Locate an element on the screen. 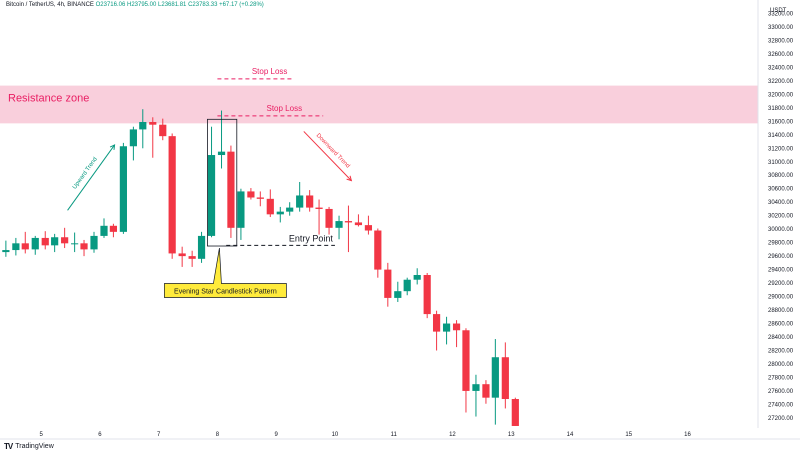 The width and height of the screenshot is (800, 456). y-tick-label: 27400.00 is located at coordinates (781, 405).